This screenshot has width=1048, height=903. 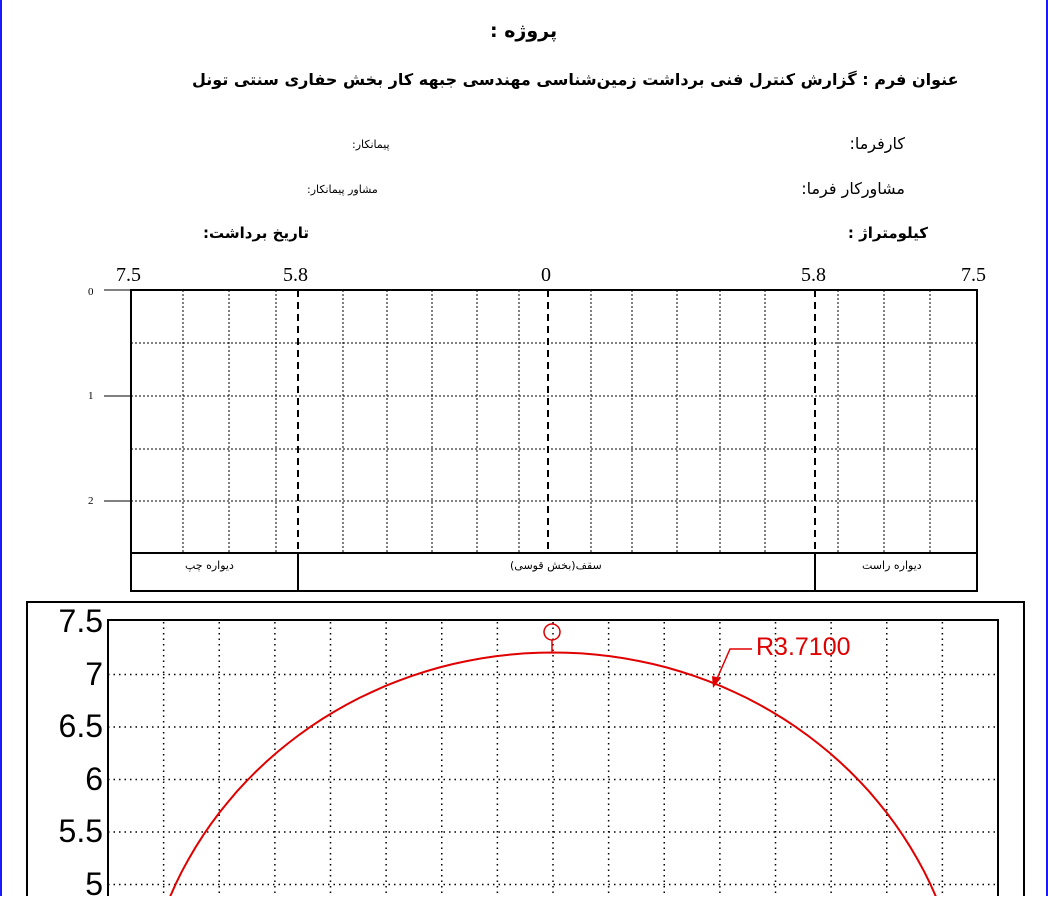 I want to click on top-label-left-5.8: 5.8, so click(x=295, y=275).